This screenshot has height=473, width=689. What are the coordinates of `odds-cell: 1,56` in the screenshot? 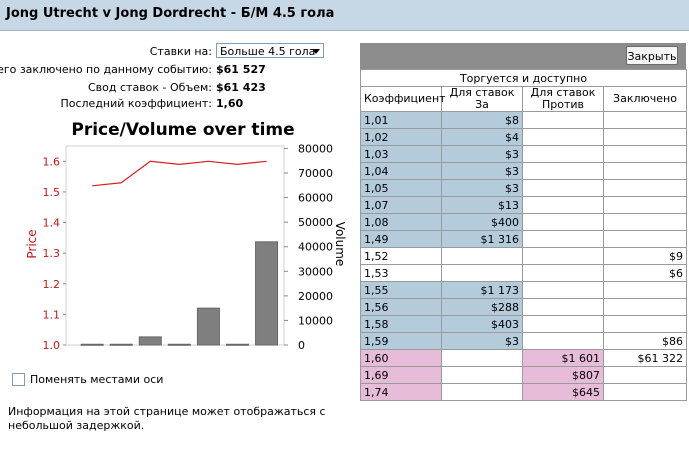 It's located at (401, 307).